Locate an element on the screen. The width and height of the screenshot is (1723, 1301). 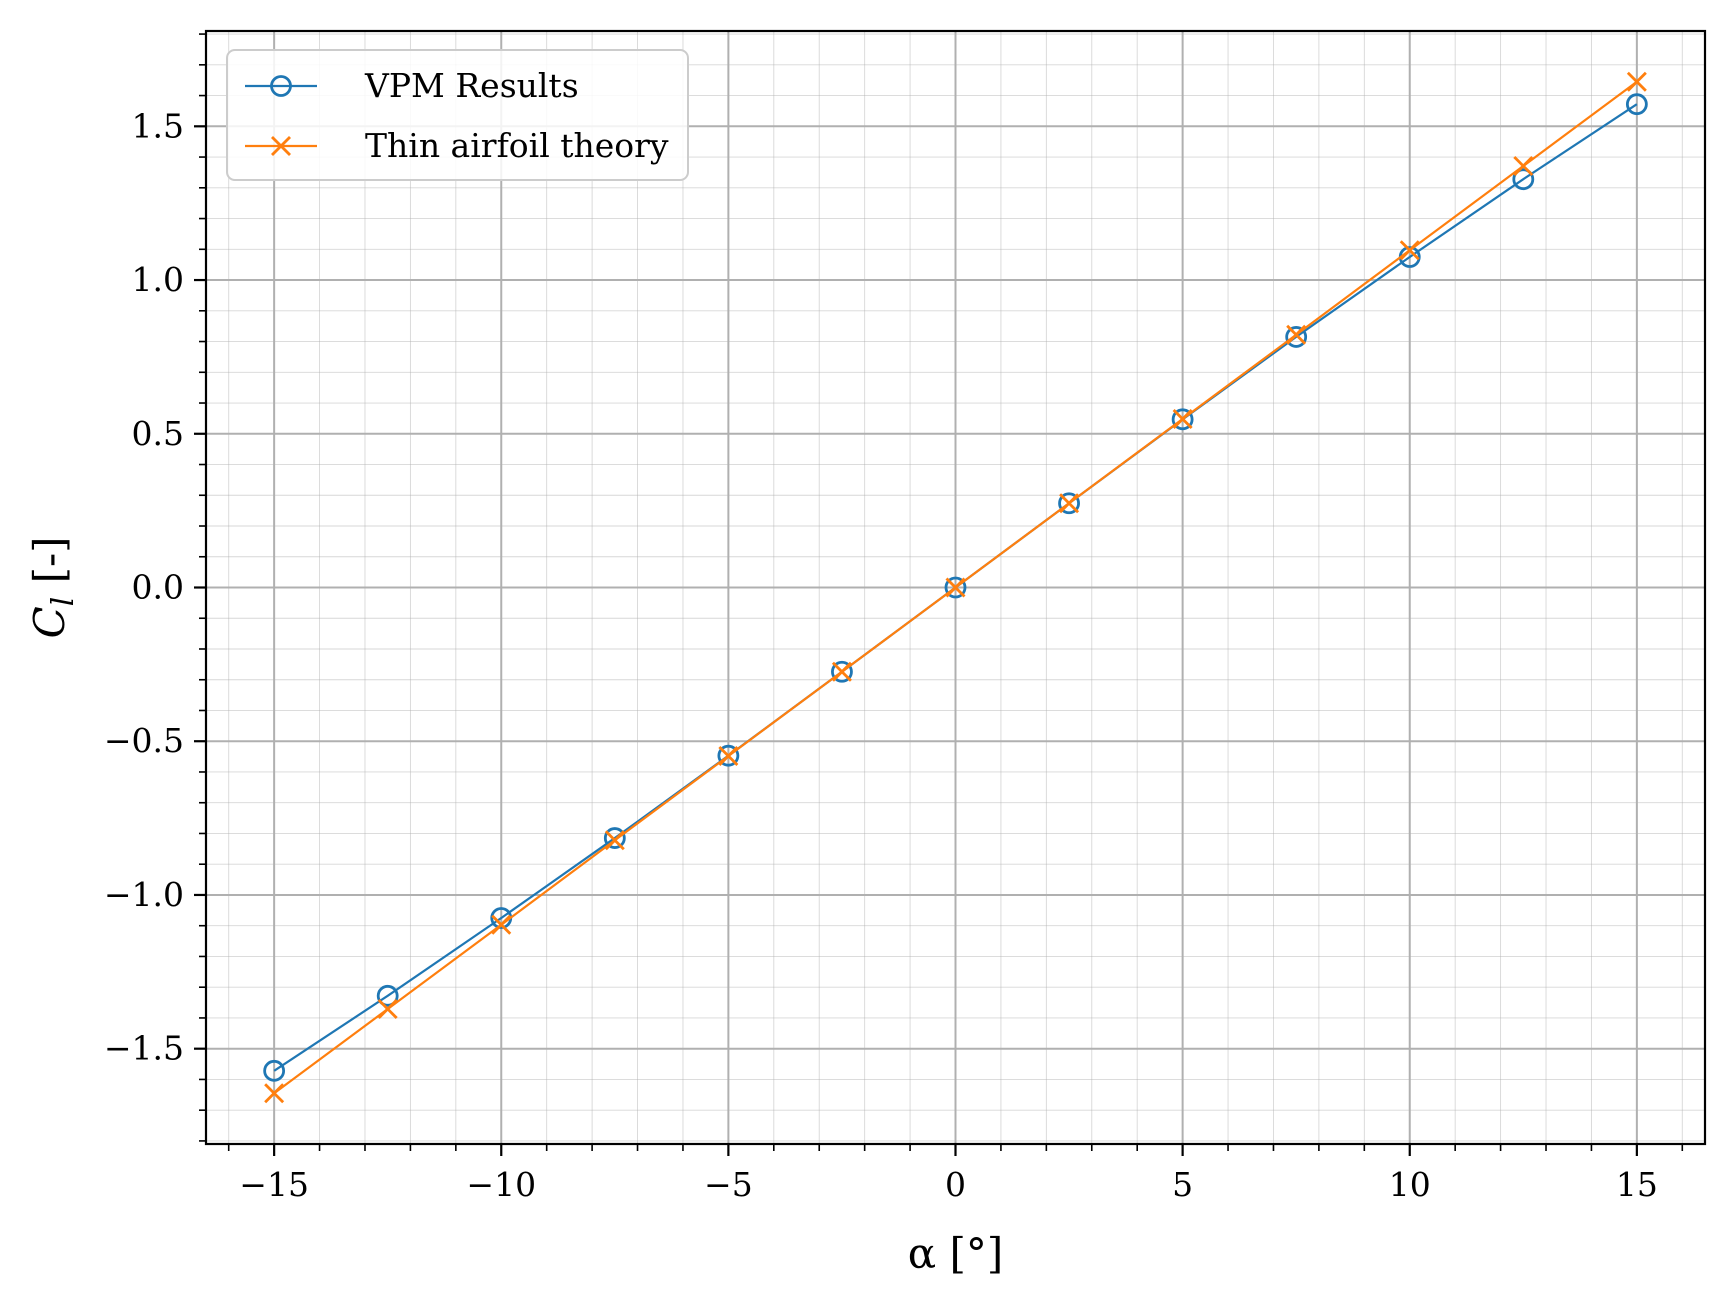
y-tick-label: 1.5 is located at coordinates (158, 125).